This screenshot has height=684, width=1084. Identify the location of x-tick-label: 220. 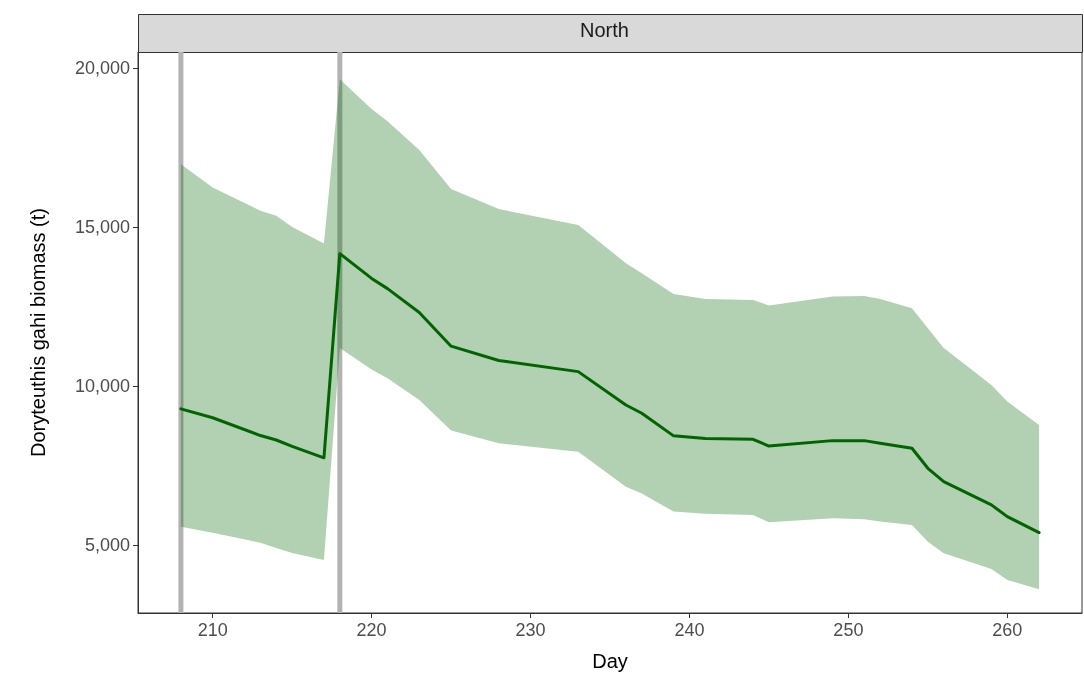
(371, 630).